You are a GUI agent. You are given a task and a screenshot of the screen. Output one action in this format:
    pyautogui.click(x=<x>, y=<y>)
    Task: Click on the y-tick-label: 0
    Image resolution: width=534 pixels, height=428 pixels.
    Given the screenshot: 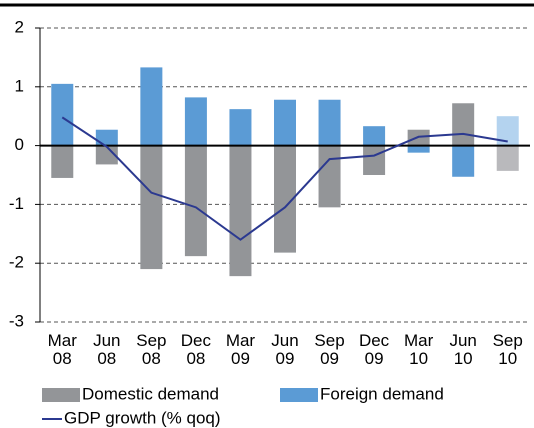 What is the action you would take?
    pyautogui.click(x=19, y=144)
    